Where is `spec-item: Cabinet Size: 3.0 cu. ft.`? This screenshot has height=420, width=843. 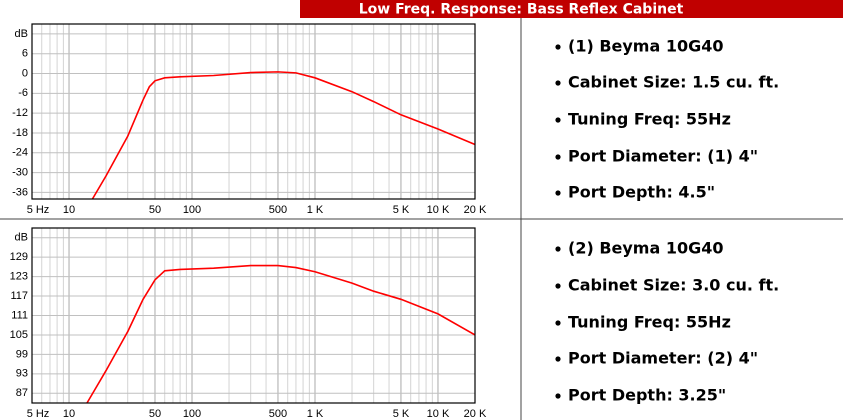 spec-item: Cabinet Size: 3.0 cu. ft. is located at coordinates (673, 285).